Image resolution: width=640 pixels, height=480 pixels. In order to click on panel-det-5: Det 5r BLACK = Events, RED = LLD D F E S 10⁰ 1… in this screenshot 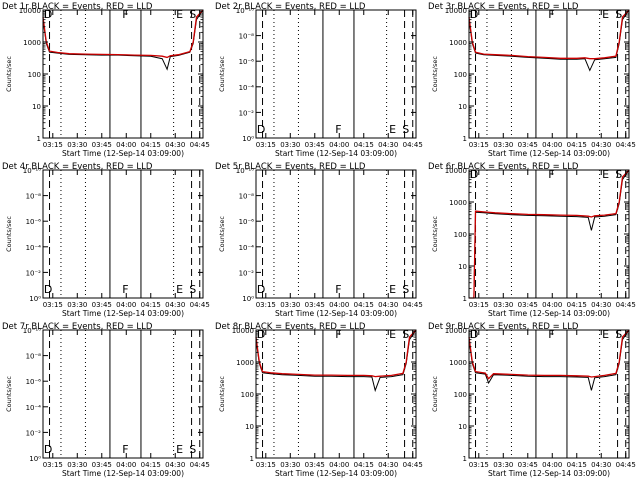, I will do `click(319, 240)`.